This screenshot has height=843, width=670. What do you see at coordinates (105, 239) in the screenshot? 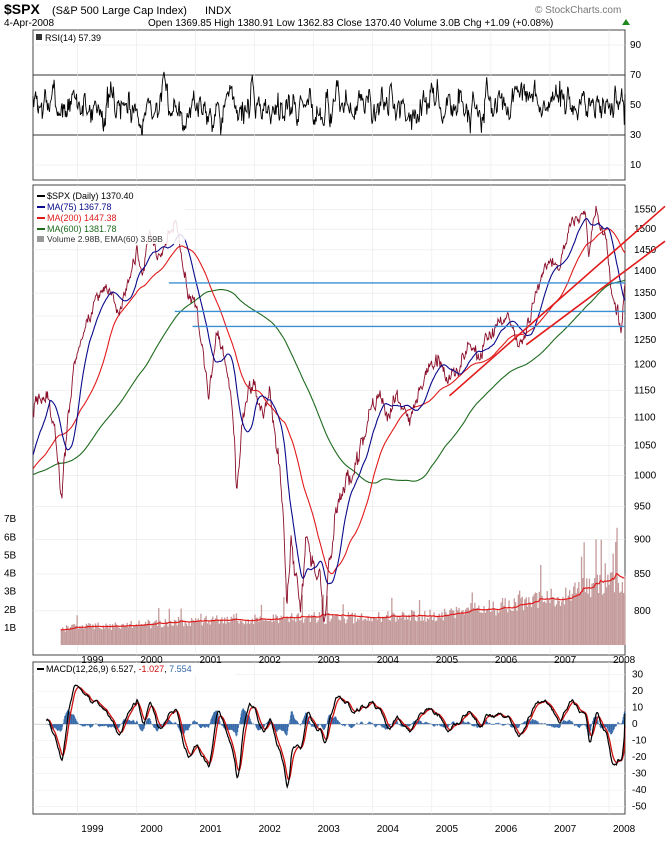
I see `legend-volume: Volume 2.98B, EMA(60) 3.59B` at bounding box center [105, 239].